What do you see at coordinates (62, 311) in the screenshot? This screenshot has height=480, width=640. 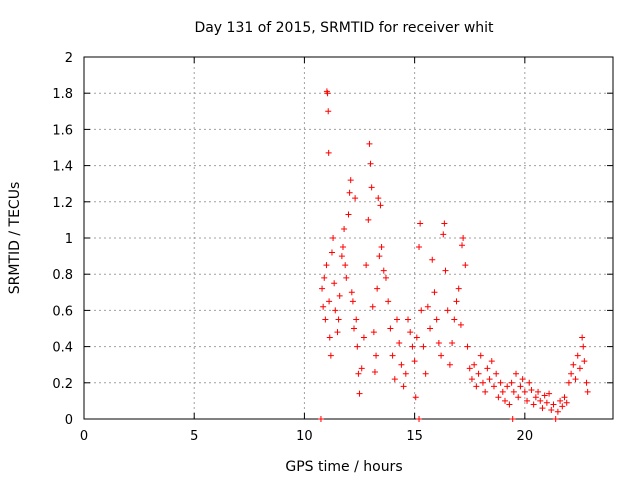 I see `y-tick-label: 0.6` at bounding box center [62, 311].